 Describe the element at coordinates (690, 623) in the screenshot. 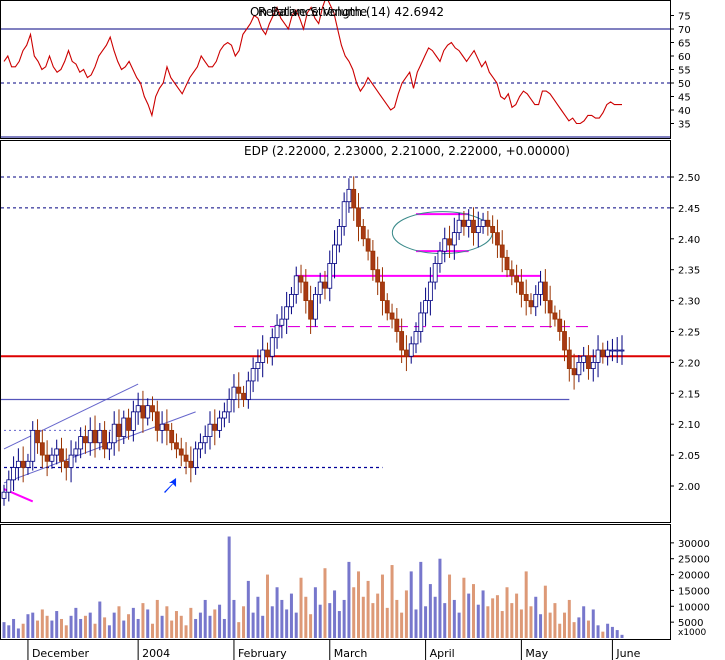

I see `volume-tick-label-5000: 5000` at that location.